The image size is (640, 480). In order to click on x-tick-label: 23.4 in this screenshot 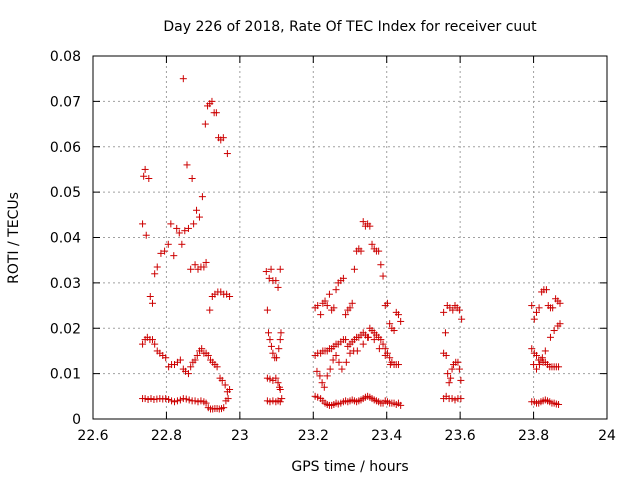, I will do `click(386, 436)`.